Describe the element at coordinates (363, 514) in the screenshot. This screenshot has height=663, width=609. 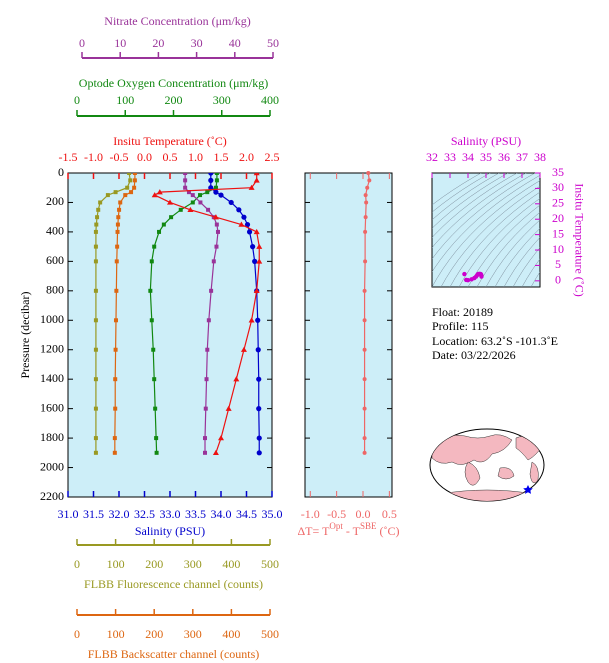
I see `dt-x-tick-label: 0.0` at that location.